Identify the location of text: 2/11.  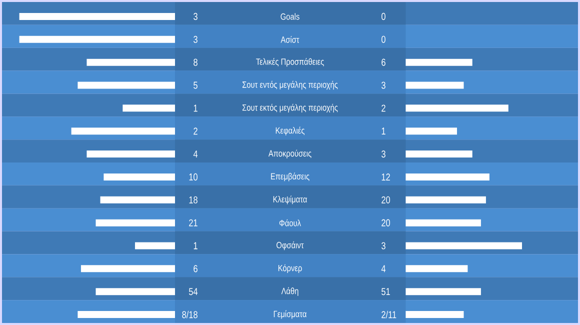
(389, 314).